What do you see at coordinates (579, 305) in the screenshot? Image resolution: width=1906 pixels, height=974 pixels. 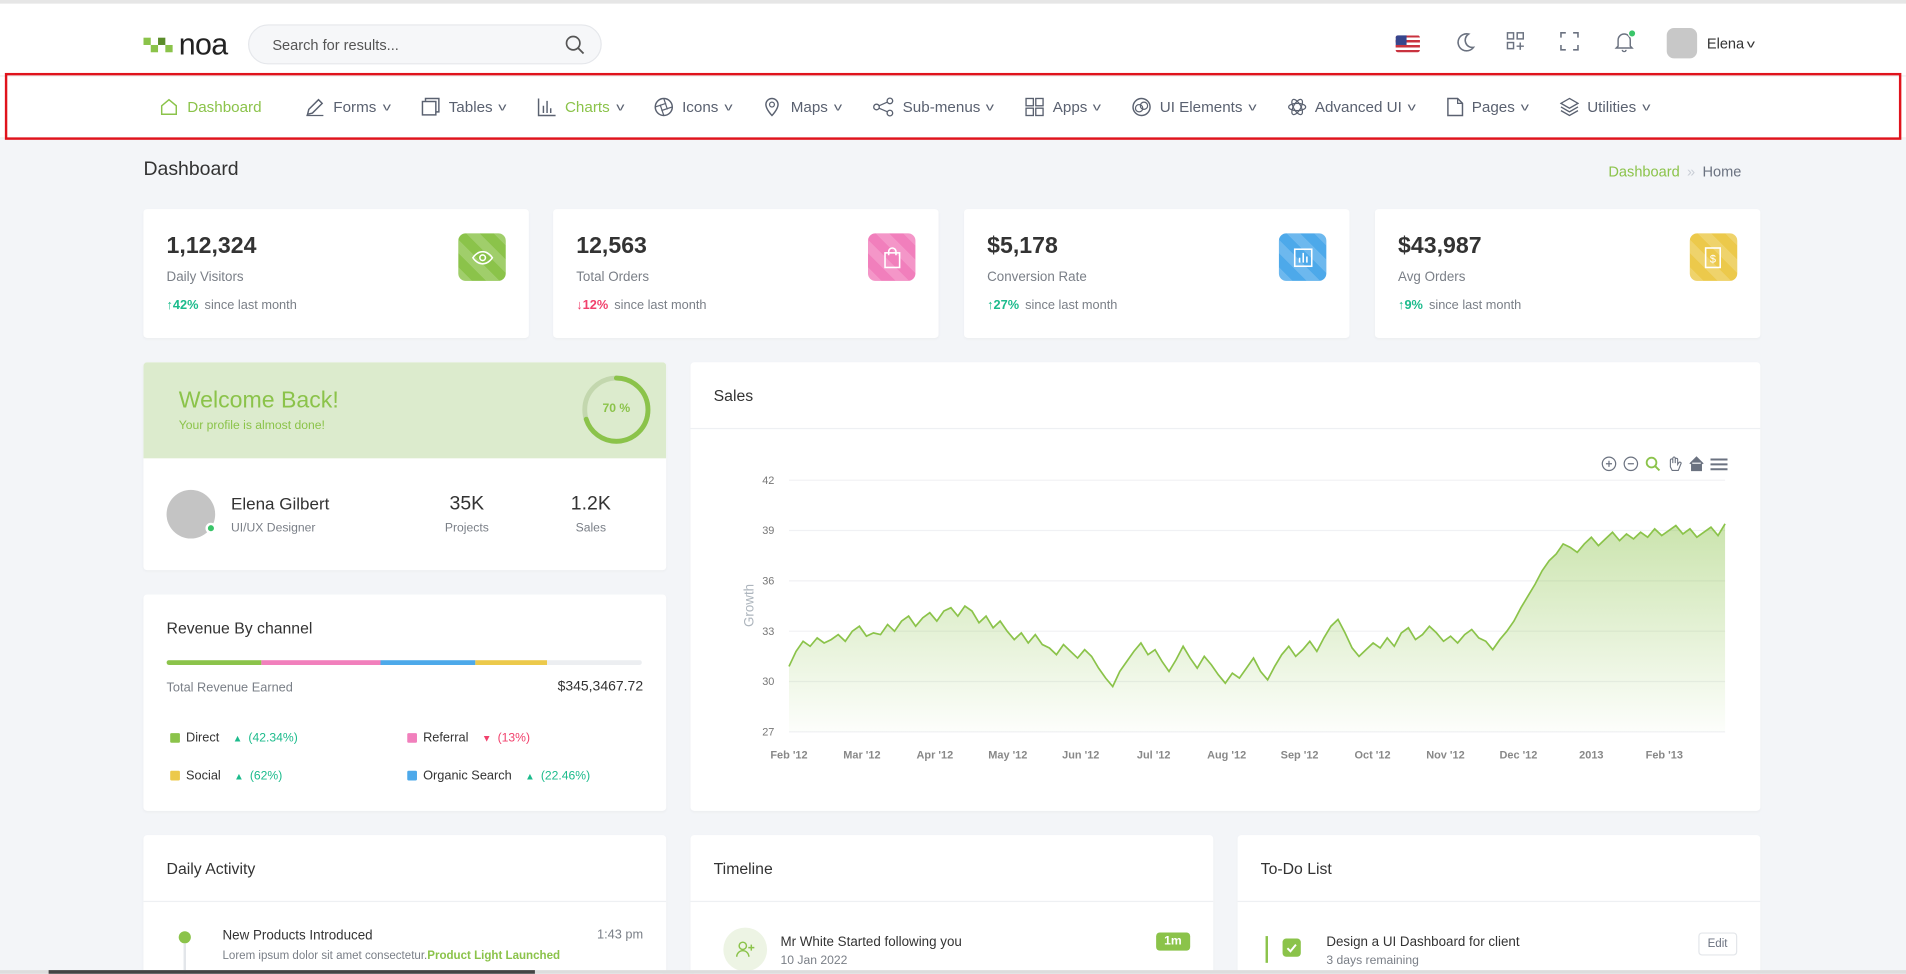 I see `arrow-down-icon: ↓` at bounding box center [579, 305].